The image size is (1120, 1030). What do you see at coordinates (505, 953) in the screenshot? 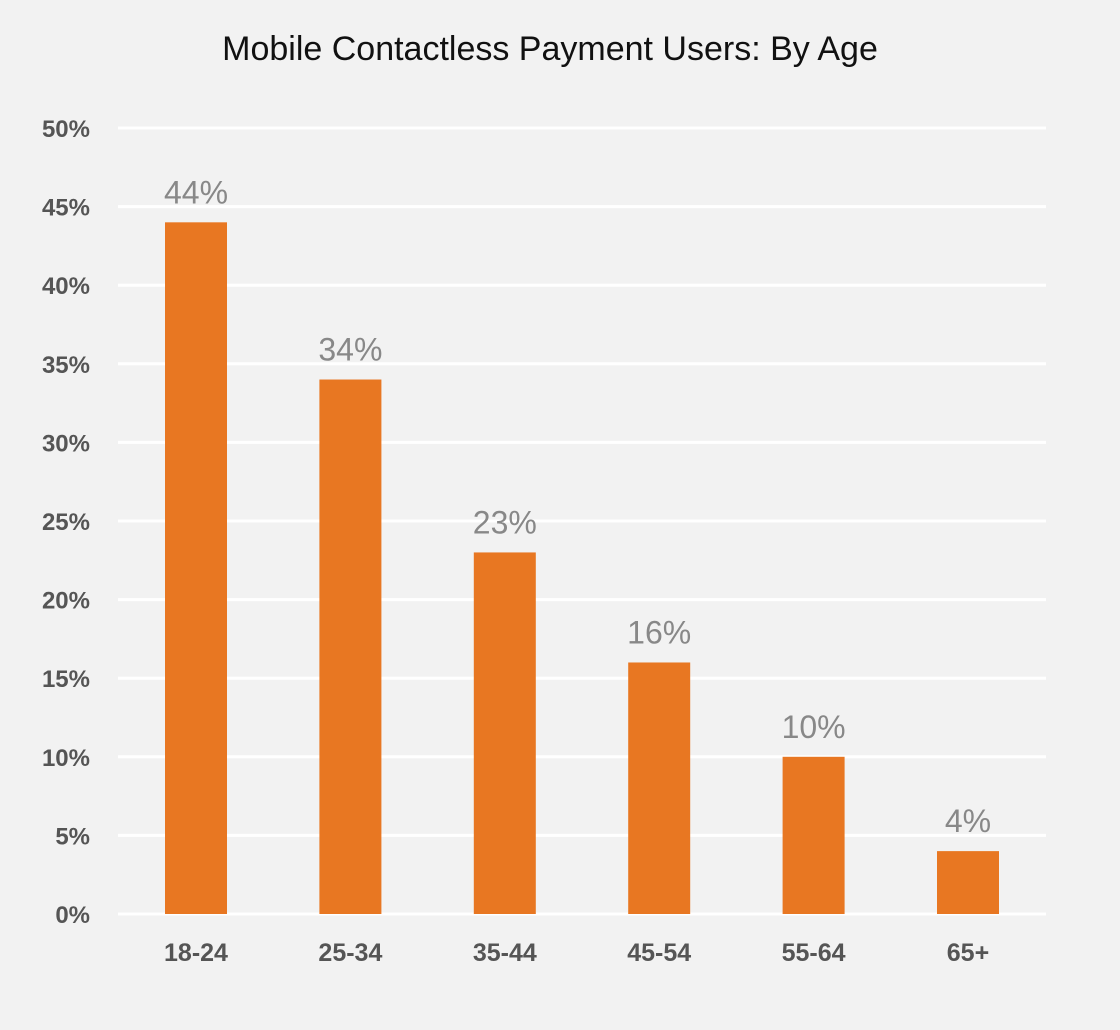
I see `x-tick-label: 35-44` at bounding box center [505, 953].